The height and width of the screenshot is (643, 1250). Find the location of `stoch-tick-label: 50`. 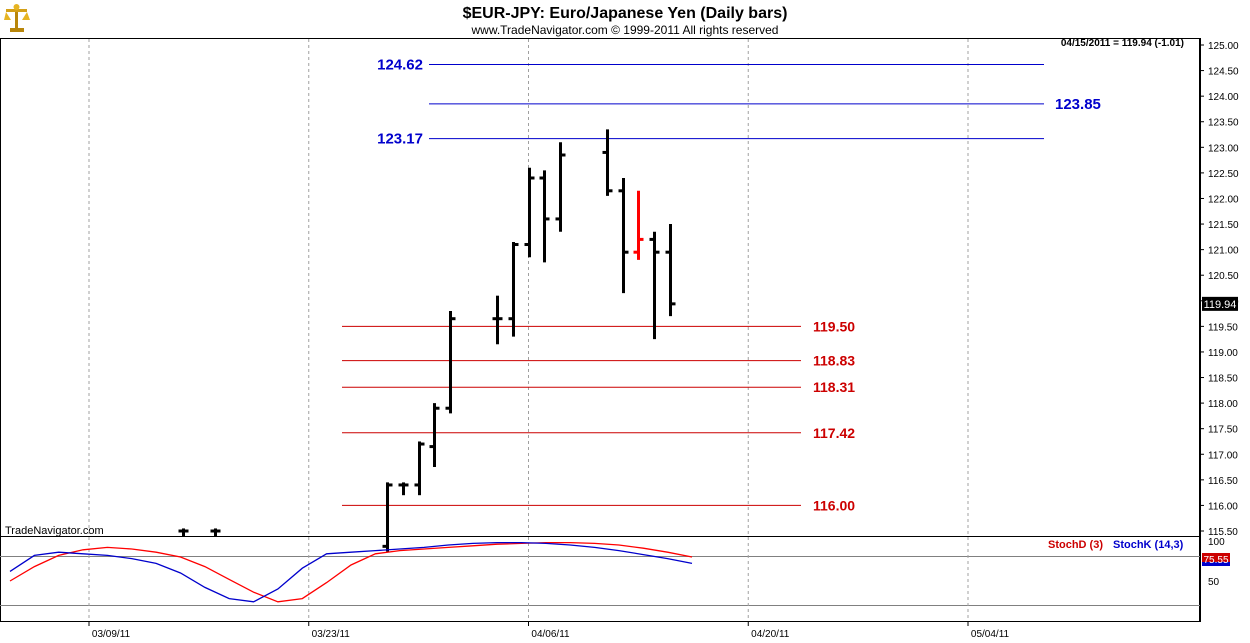

stoch-tick-label: 50 is located at coordinates (1214, 582).